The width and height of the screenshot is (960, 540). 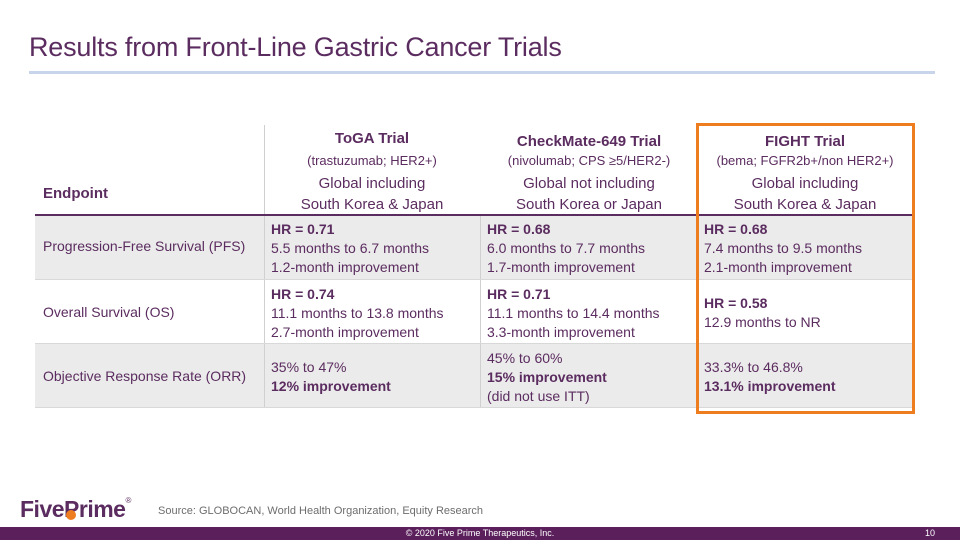 I want to click on trial-region: South Korea or Japan, so click(x=589, y=204).